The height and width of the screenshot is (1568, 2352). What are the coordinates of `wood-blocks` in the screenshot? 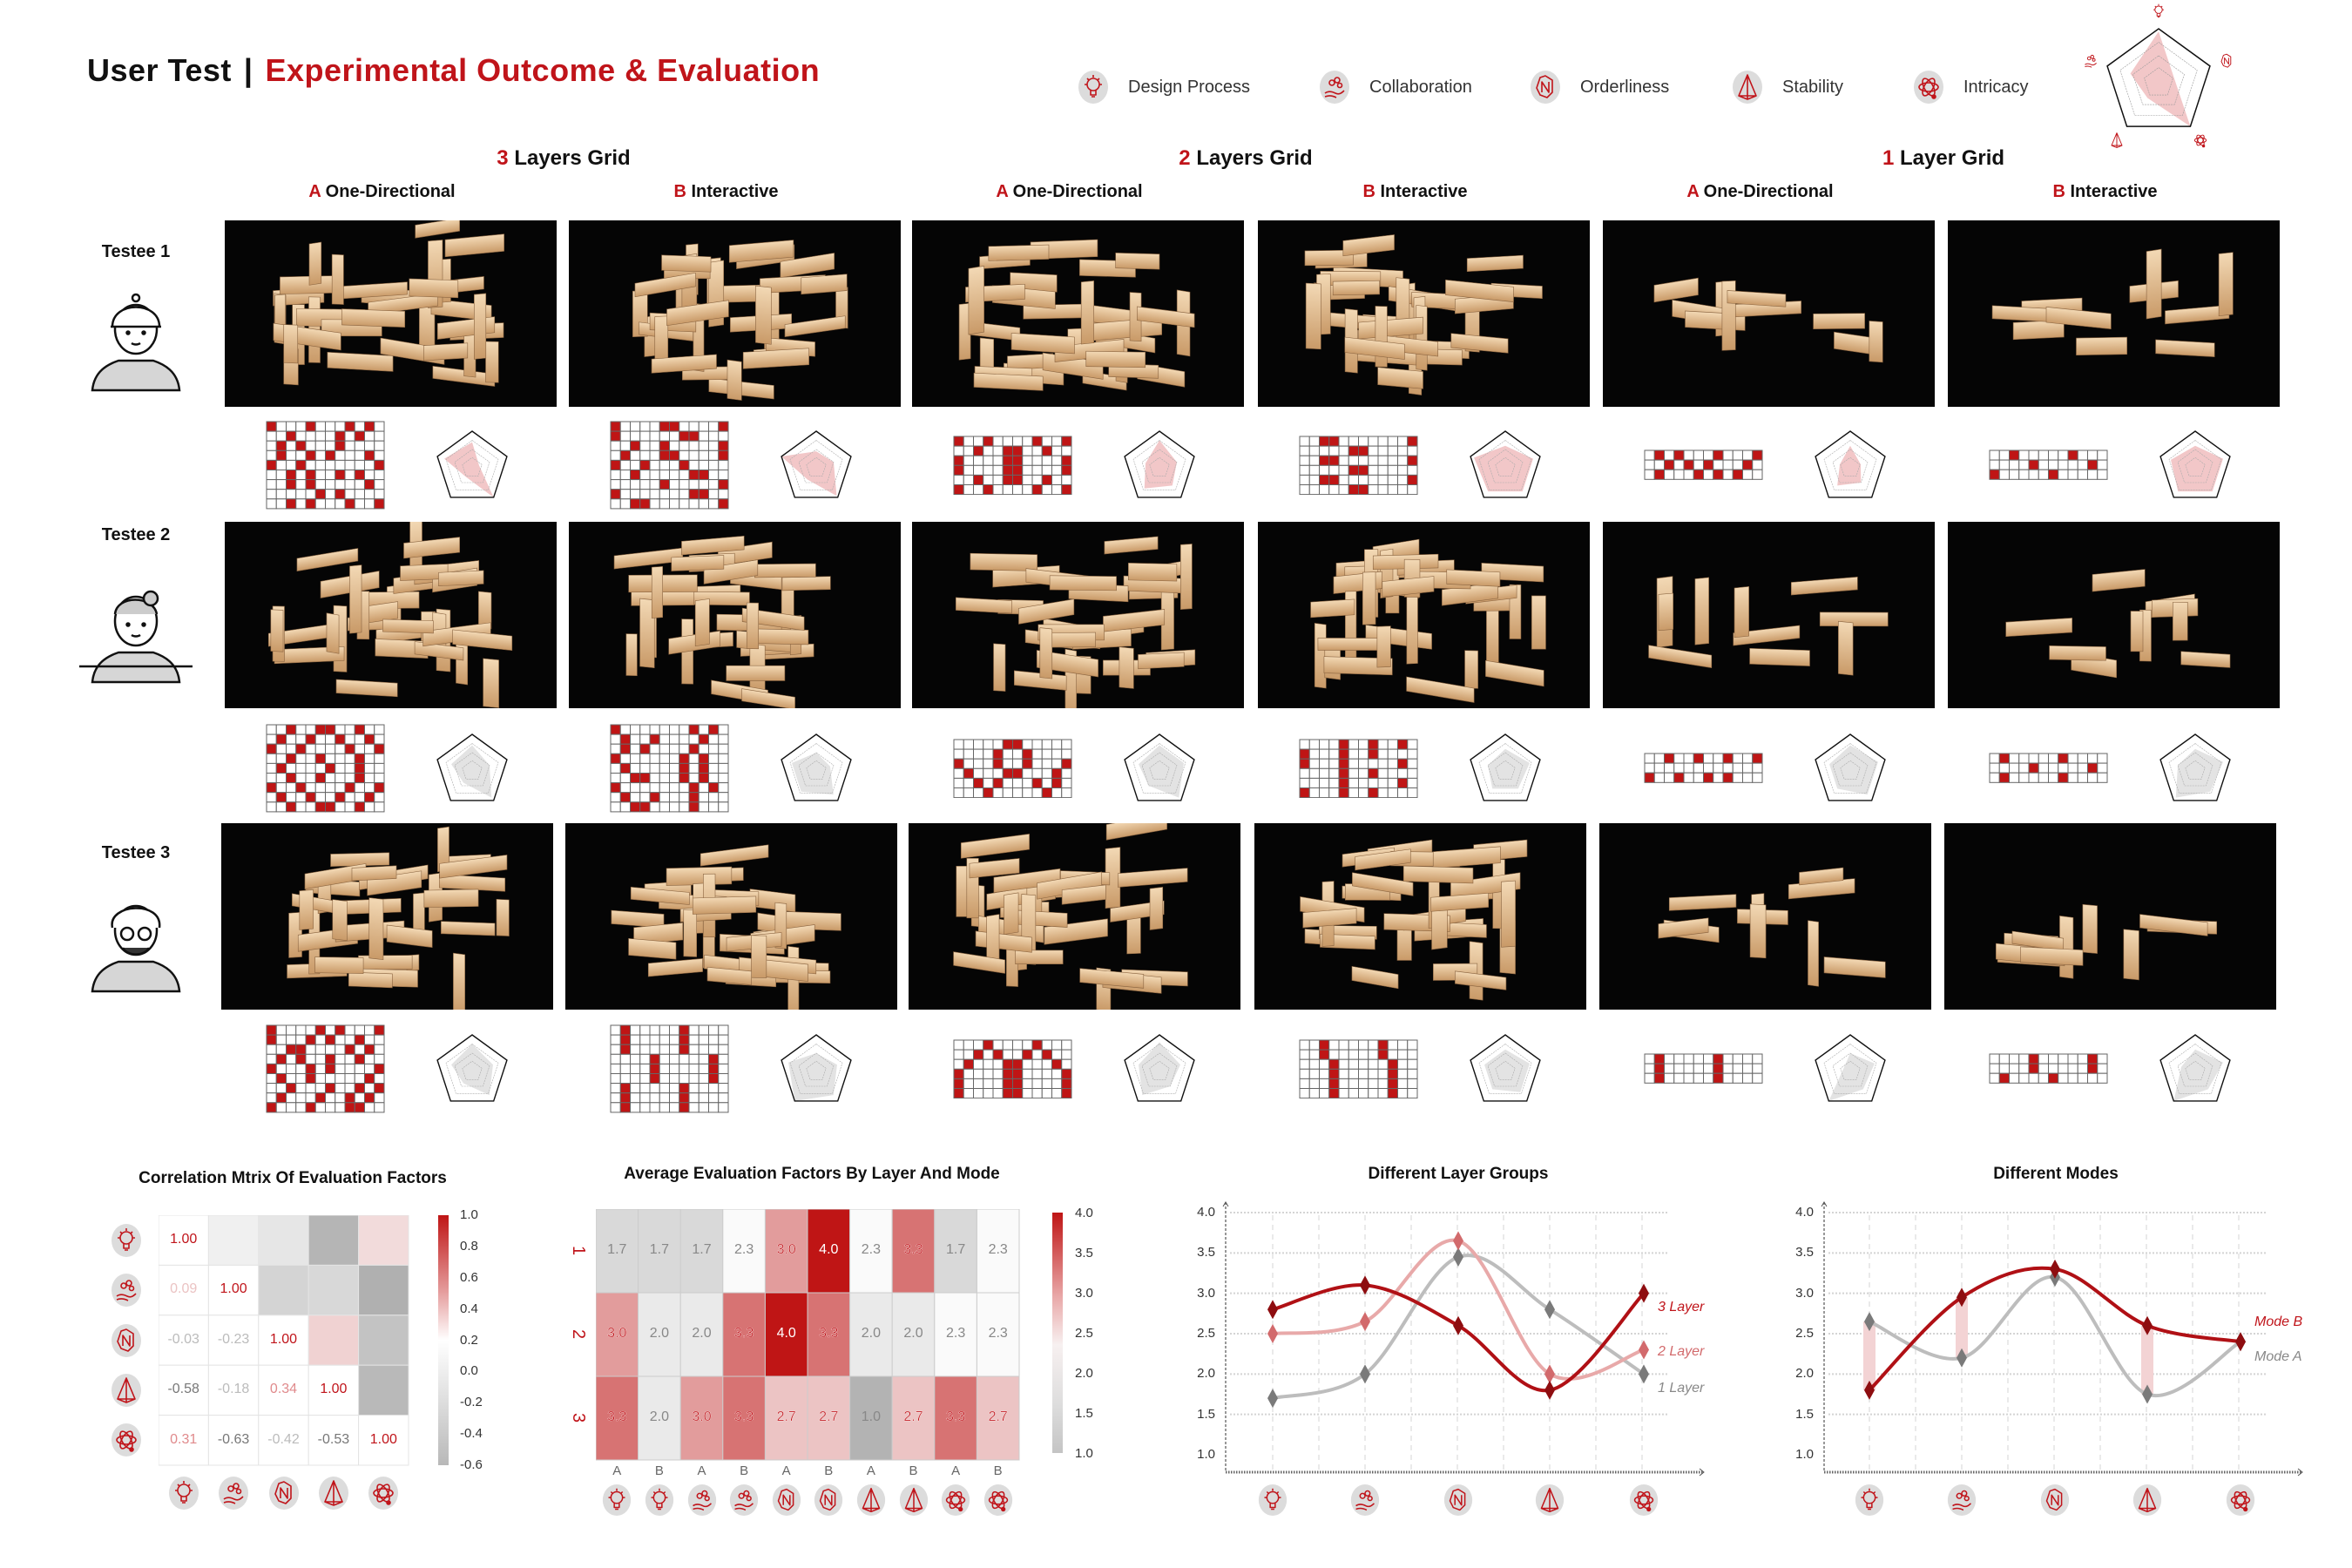 It's located at (388, 303).